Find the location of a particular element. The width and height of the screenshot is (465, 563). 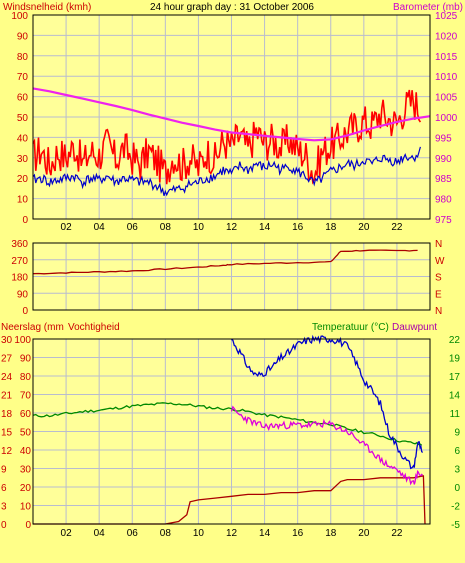

humidity-y-tick-label: 70 is located at coordinates (26, 396).